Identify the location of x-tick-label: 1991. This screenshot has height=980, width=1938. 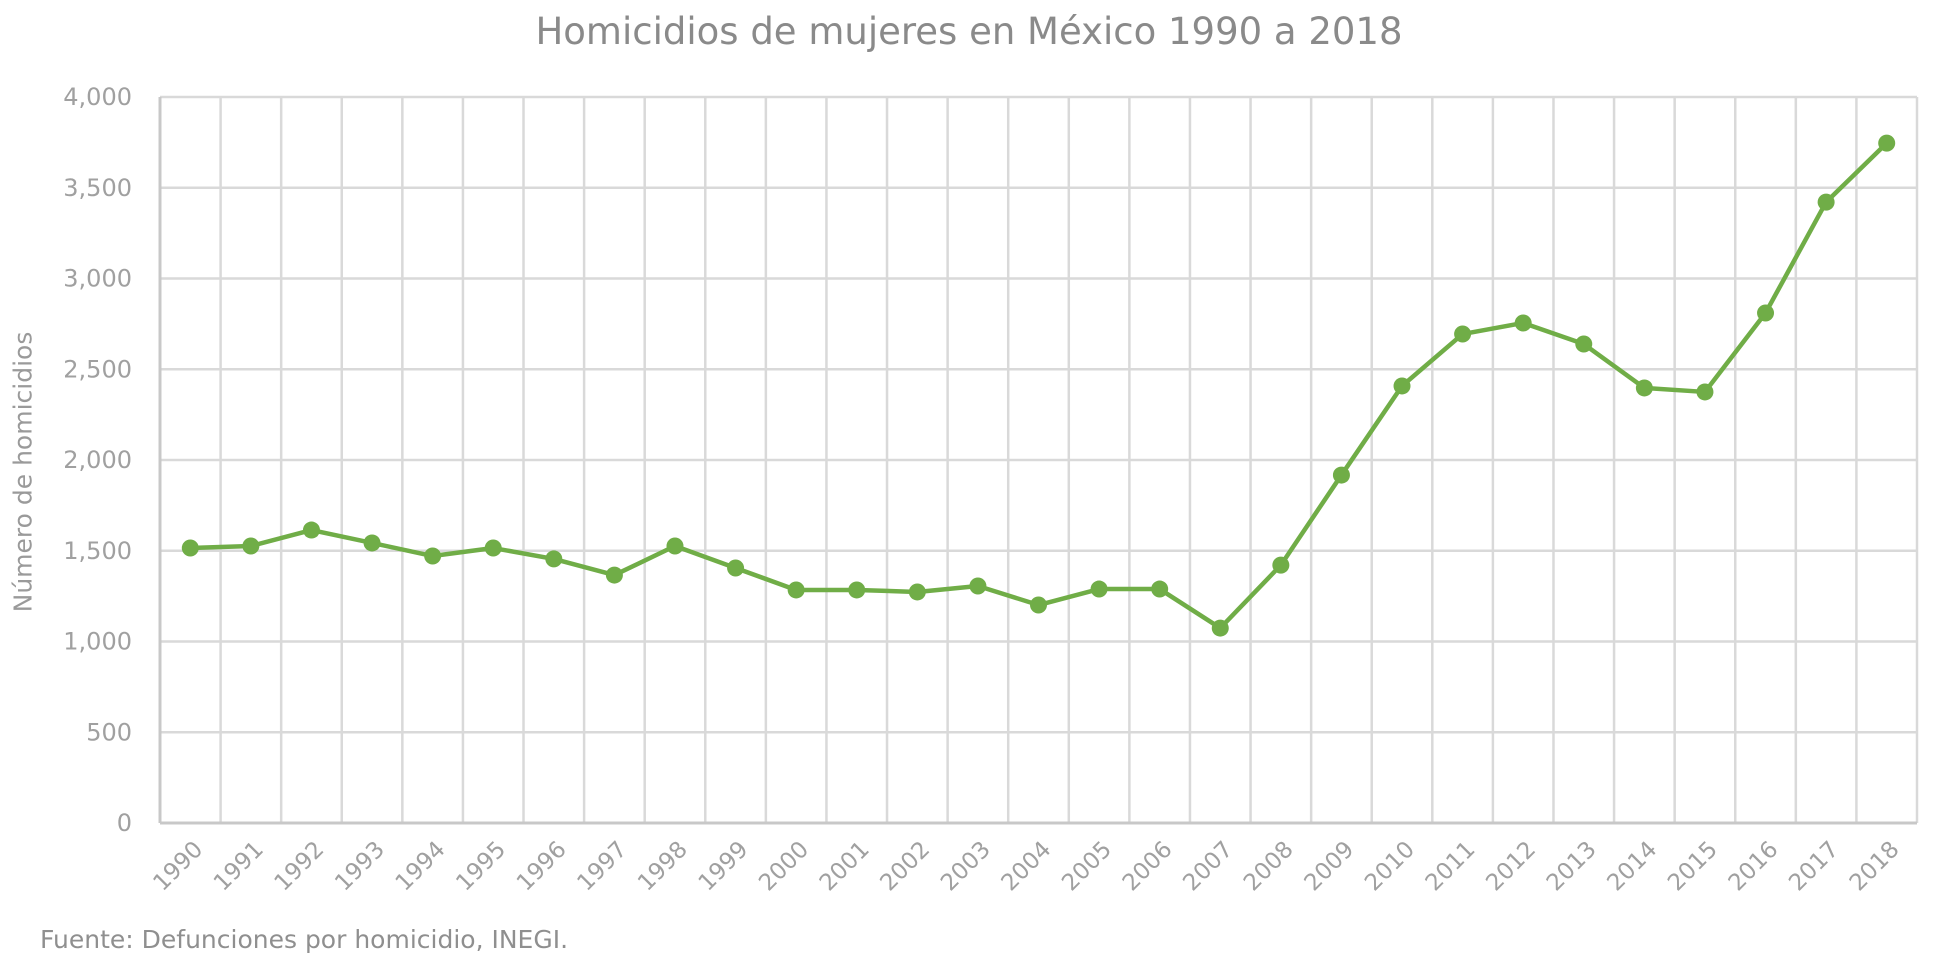
(239, 867).